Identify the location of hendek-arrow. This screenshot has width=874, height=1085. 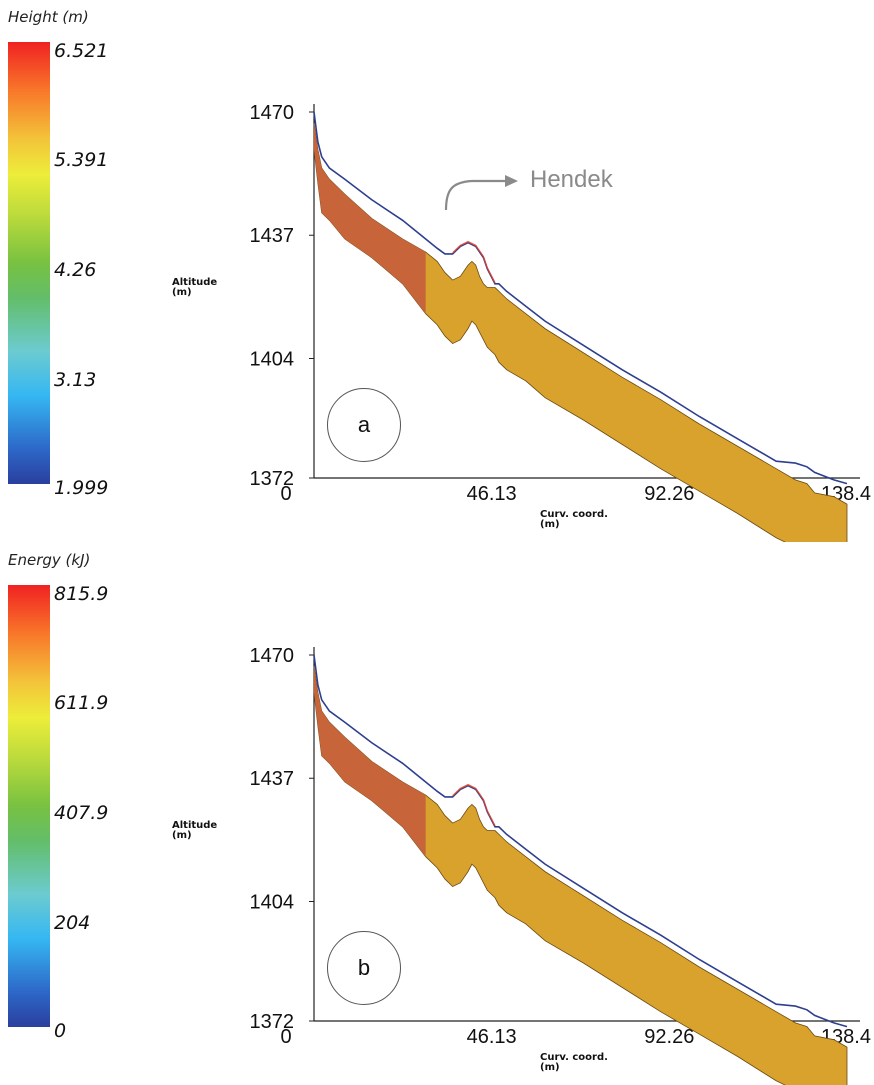
(474, 195).